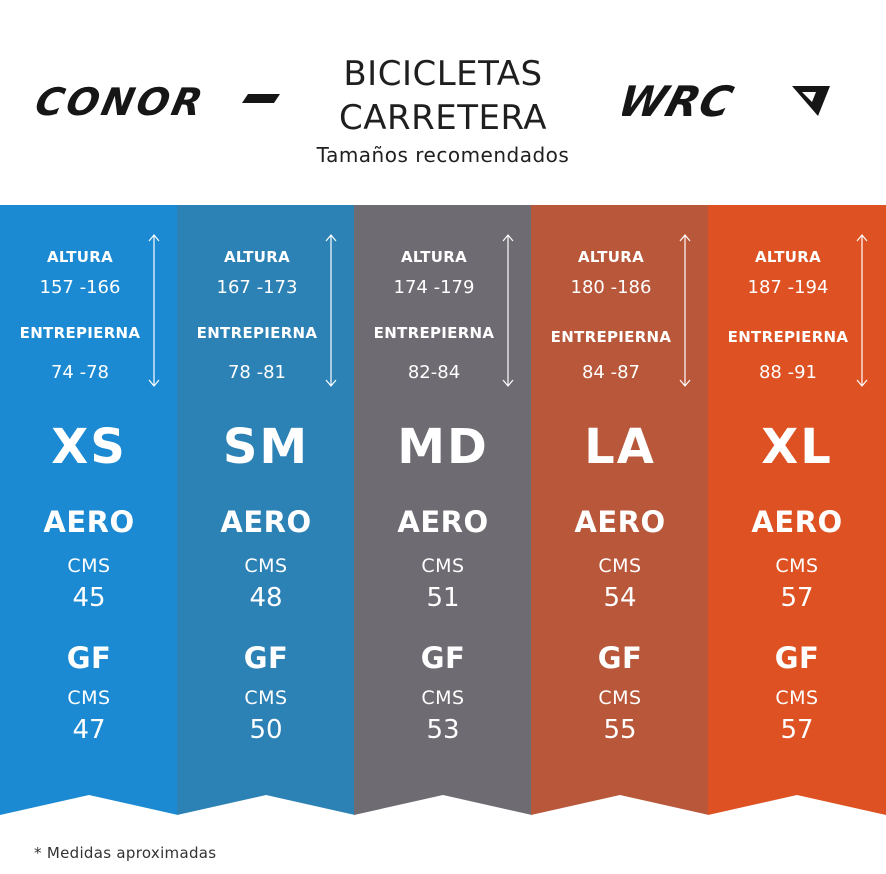 This screenshot has height=874, width=886. What do you see at coordinates (620, 730) in the screenshot?
I see `gf-cms-value: 55` at bounding box center [620, 730].